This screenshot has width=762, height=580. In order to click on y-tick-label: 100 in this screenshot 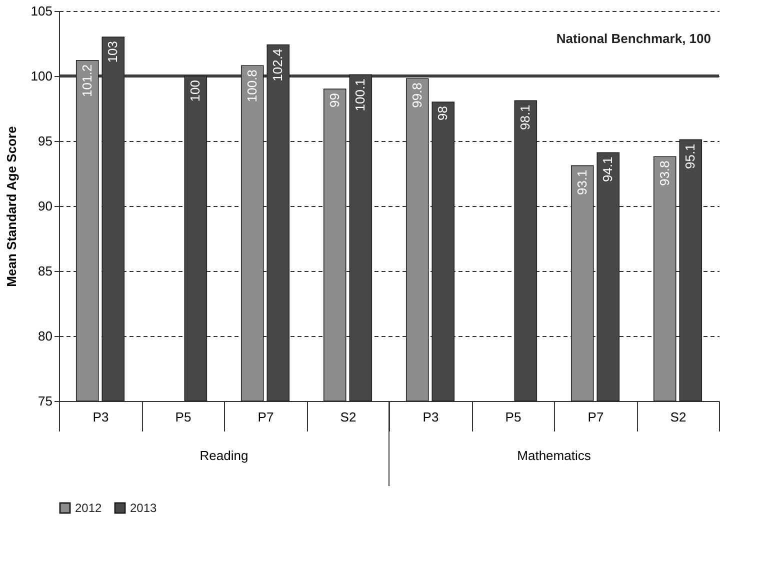, I will do `click(41, 76)`.